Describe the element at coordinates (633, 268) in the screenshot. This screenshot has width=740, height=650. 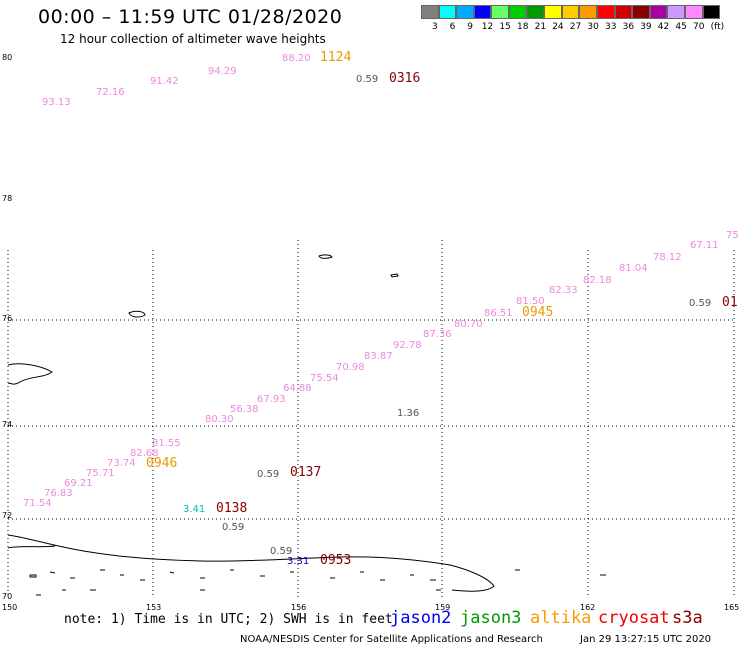
I see `wave-height-label: 81.04` at that location.